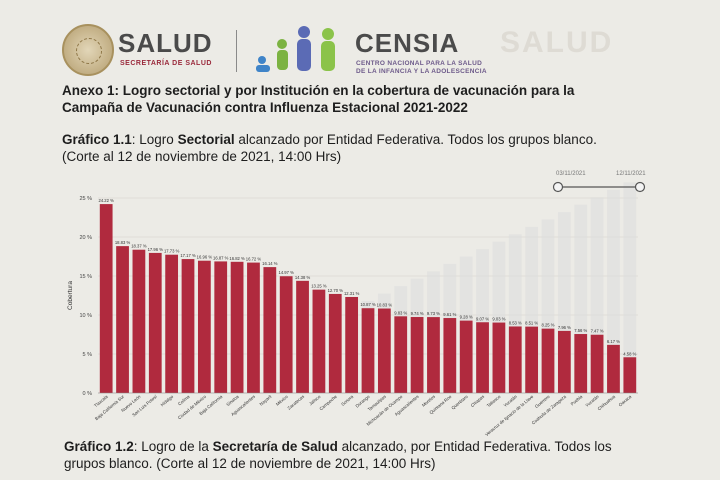  Describe the element at coordinates (156, 249) in the screenshot. I see `data-label: 17.96 %` at that location.